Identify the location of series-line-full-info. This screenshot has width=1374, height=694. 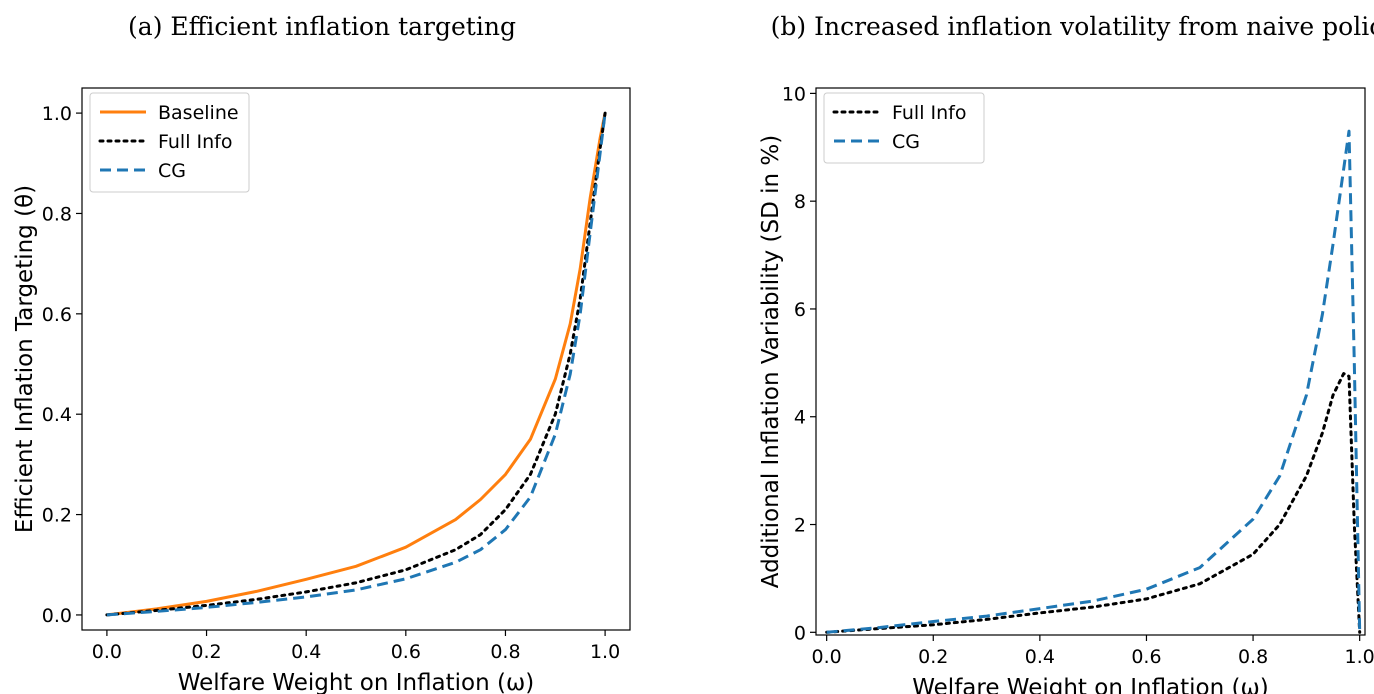
(1093, 503).